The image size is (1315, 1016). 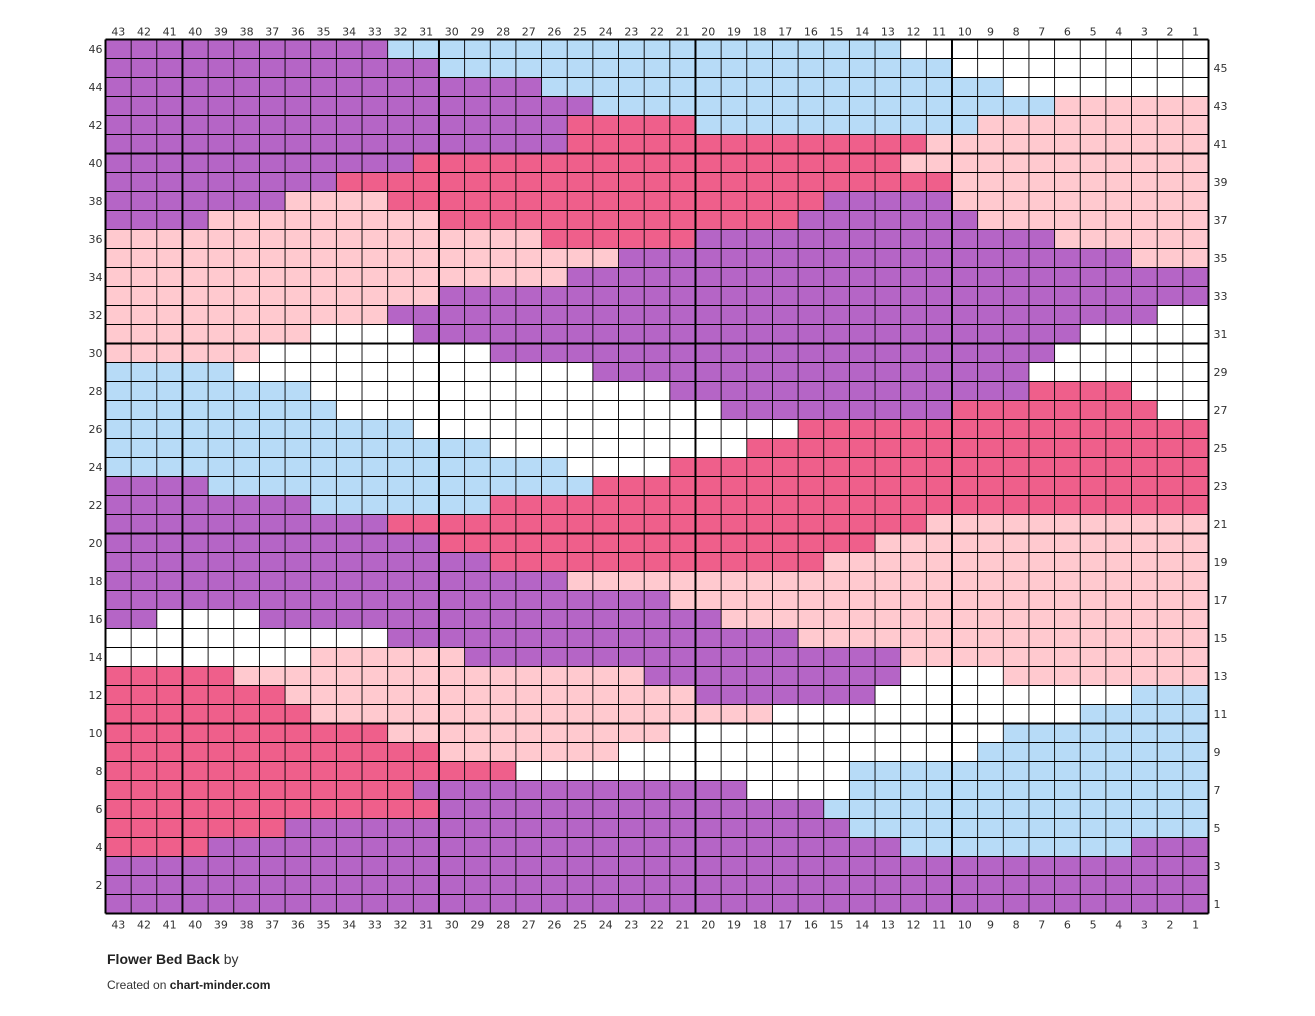 What do you see at coordinates (939, 32) in the screenshot?
I see `column-label: 11` at bounding box center [939, 32].